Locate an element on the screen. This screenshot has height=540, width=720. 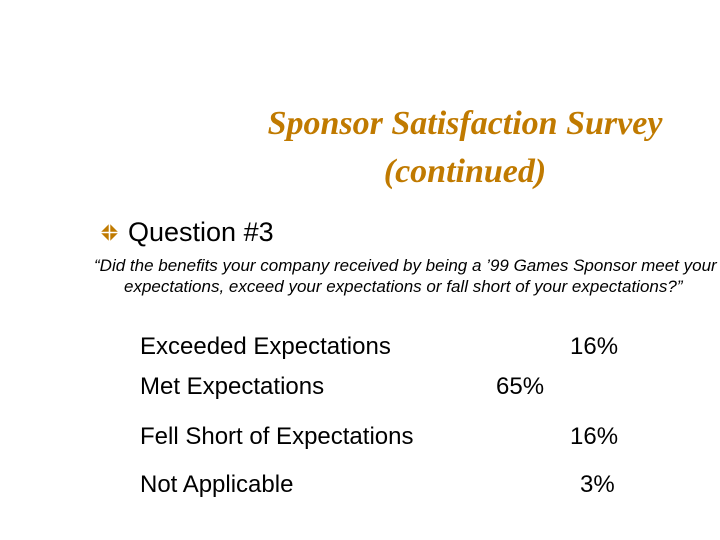
result-label-not-applicable: Not Applicable is located at coordinates (217, 484).